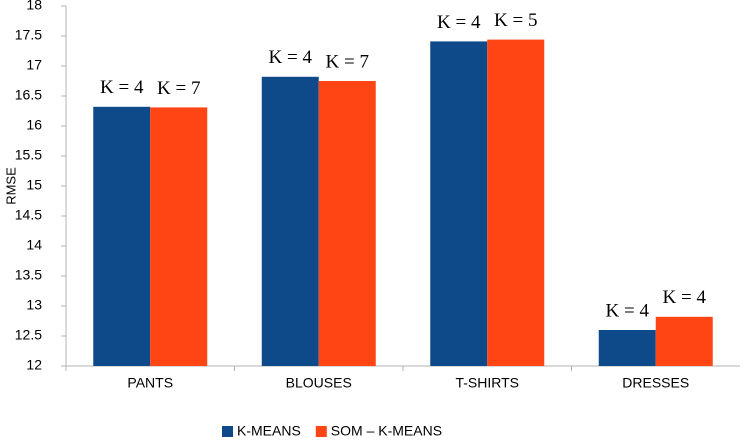 This screenshot has width=749, height=443. What do you see at coordinates (34, 365) in the screenshot?
I see `y-tick-label: 12` at bounding box center [34, 365].